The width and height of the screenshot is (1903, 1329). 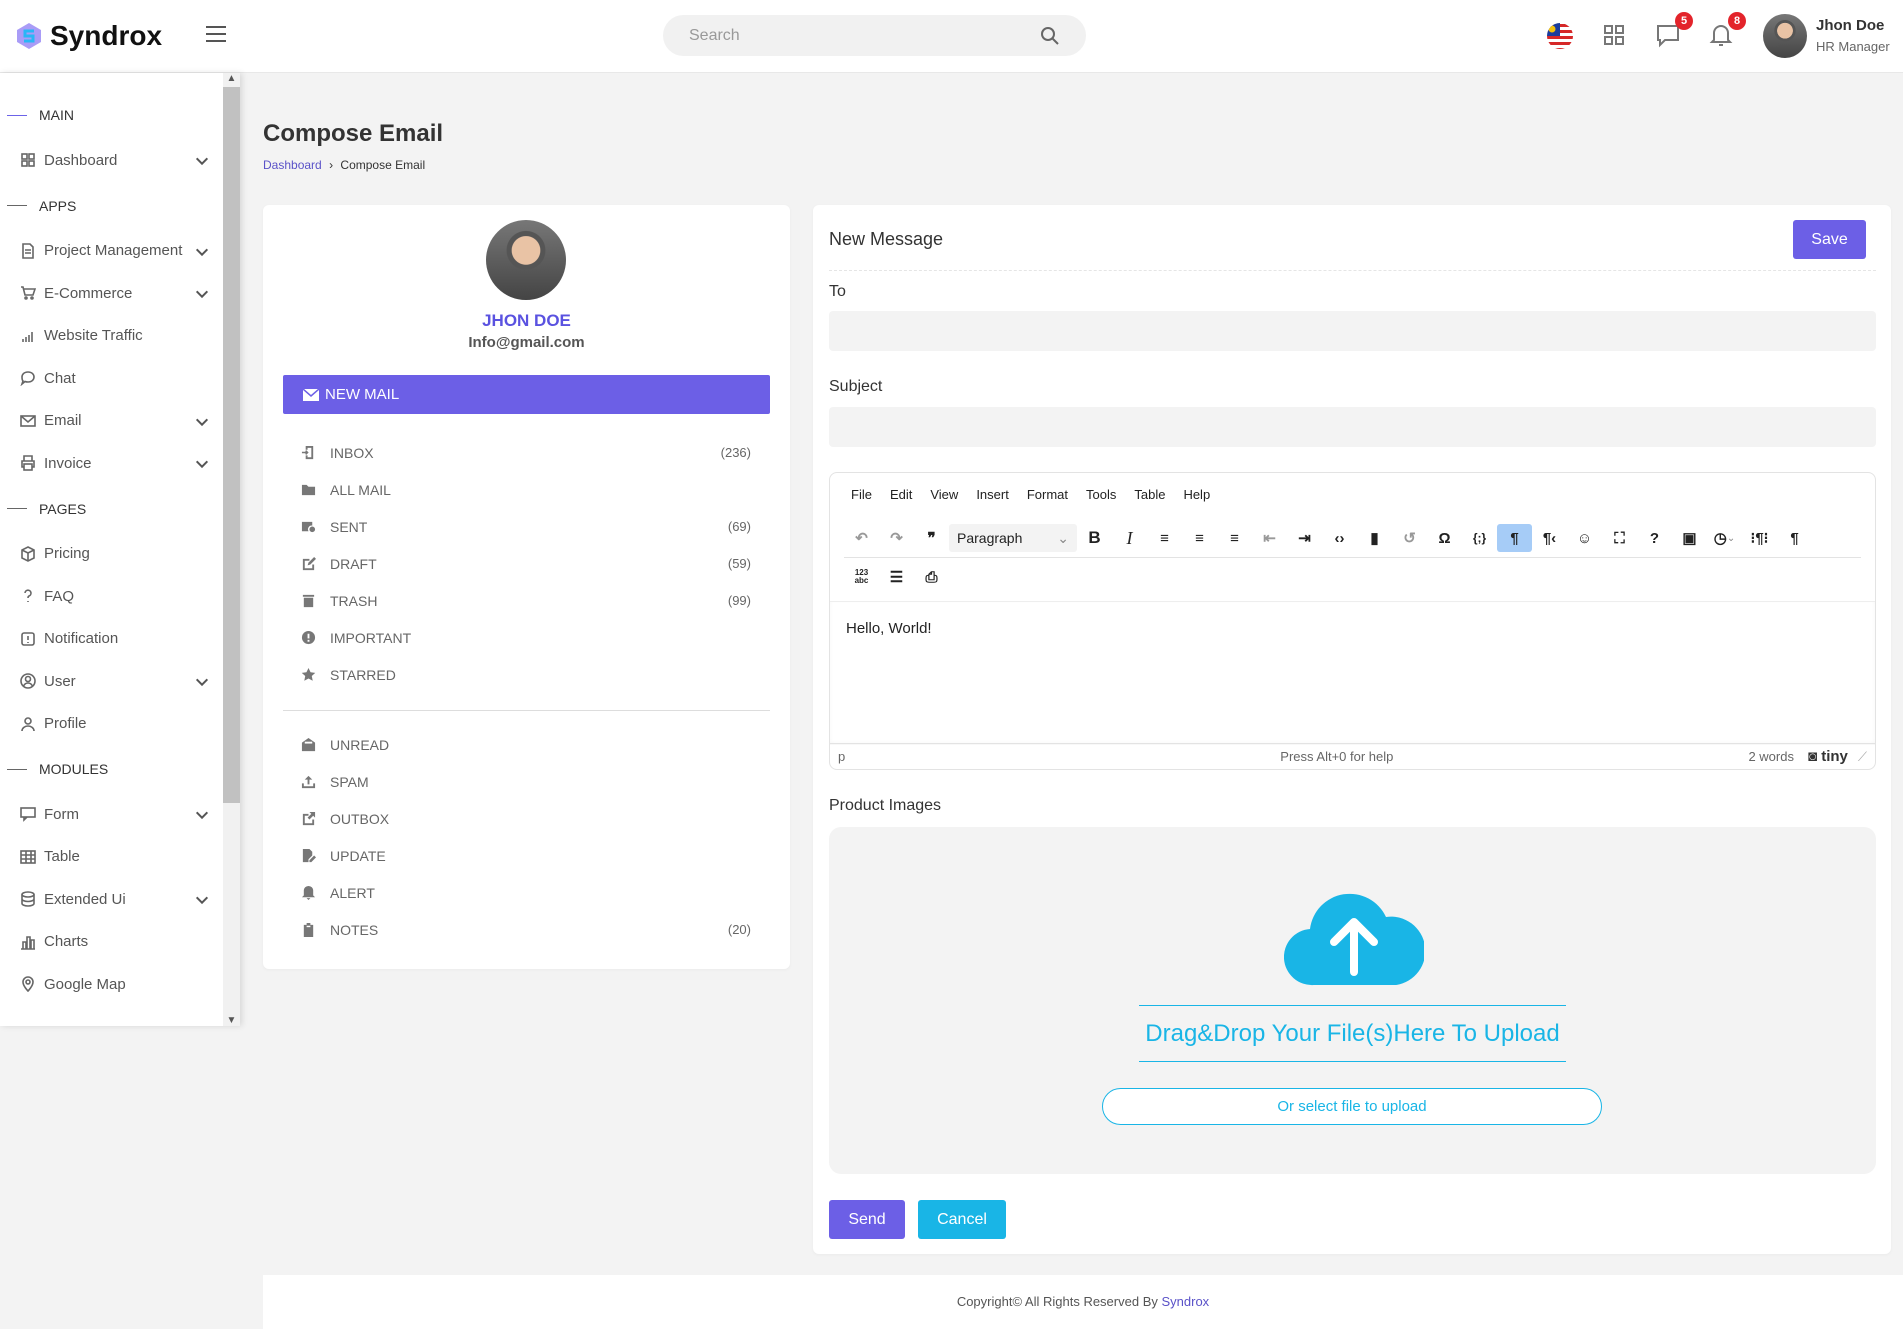 What do you see at coordinates (931, 538) in the screenshot?
I see `blockquote-icon: ❞` at bounding box center [931, 538].